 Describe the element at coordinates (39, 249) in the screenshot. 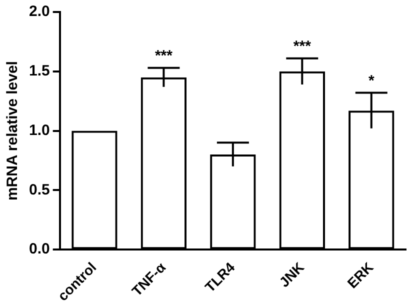

I see `y-tick-label: 0.0` at that location.